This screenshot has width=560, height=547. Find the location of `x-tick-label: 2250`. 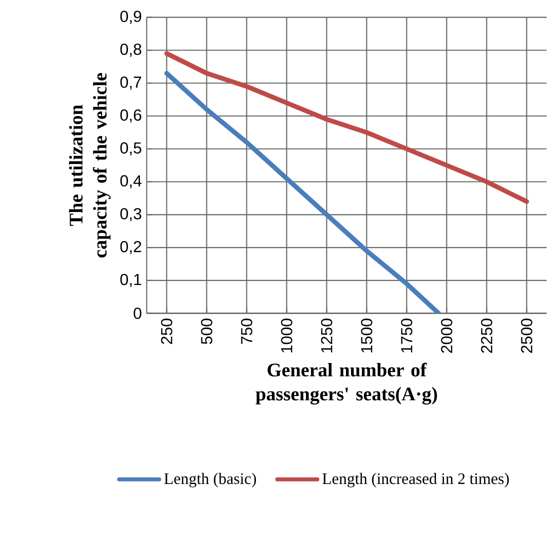

x-tick-label: 2250 is located at coordinates (486, 336).